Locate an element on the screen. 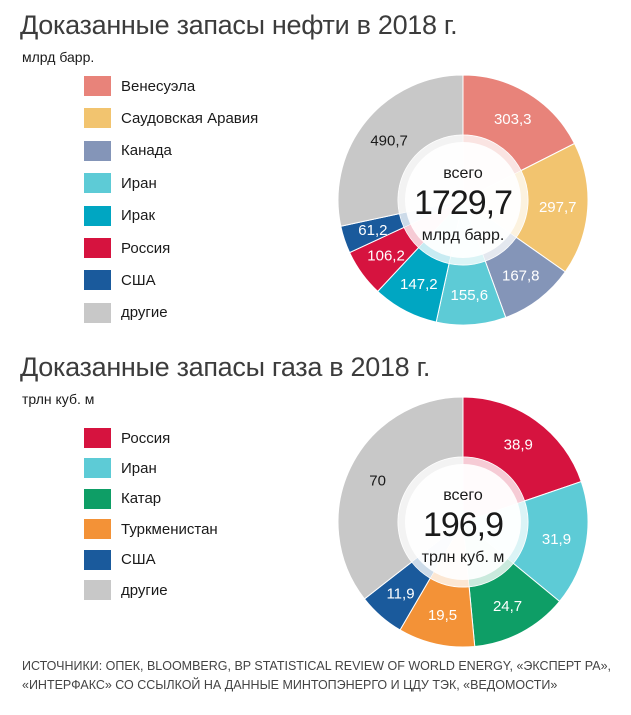  gas-data-label: 70 is located at coordinates (377, 480).